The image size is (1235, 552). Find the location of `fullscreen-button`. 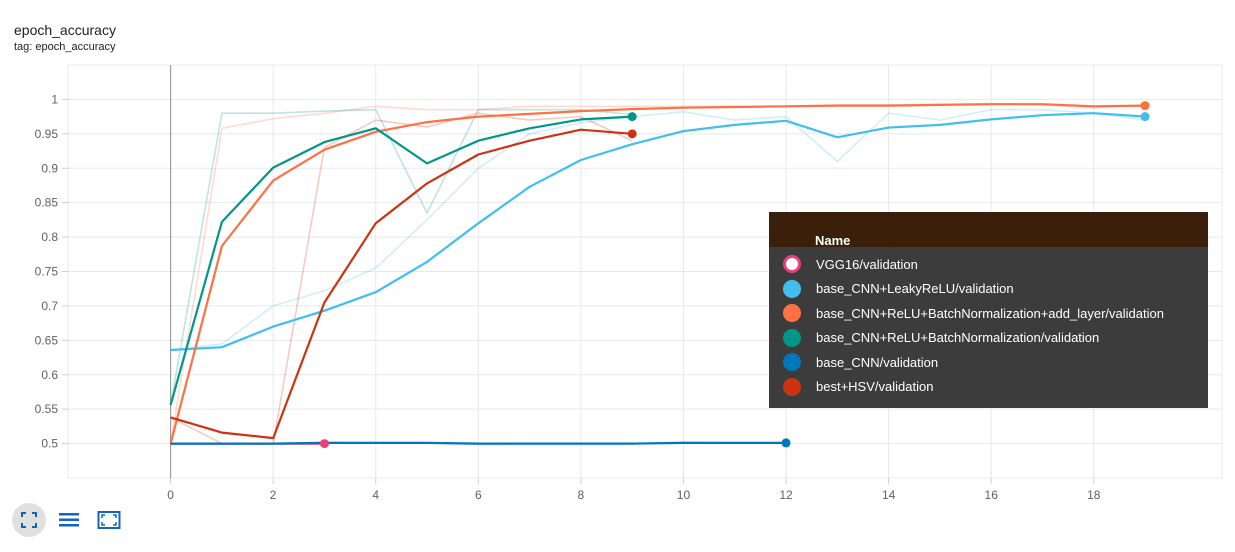

fullscreen-button is located at coordinates (109, 520).